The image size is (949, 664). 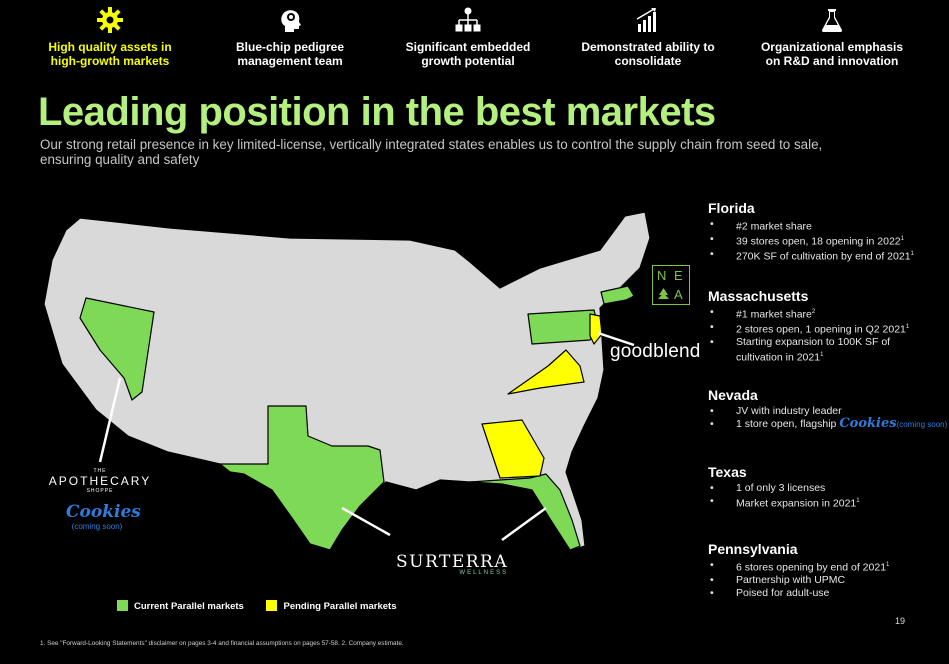 I want to click on apothecary-bottom: SHOPPE, so click(x=100, y=491).